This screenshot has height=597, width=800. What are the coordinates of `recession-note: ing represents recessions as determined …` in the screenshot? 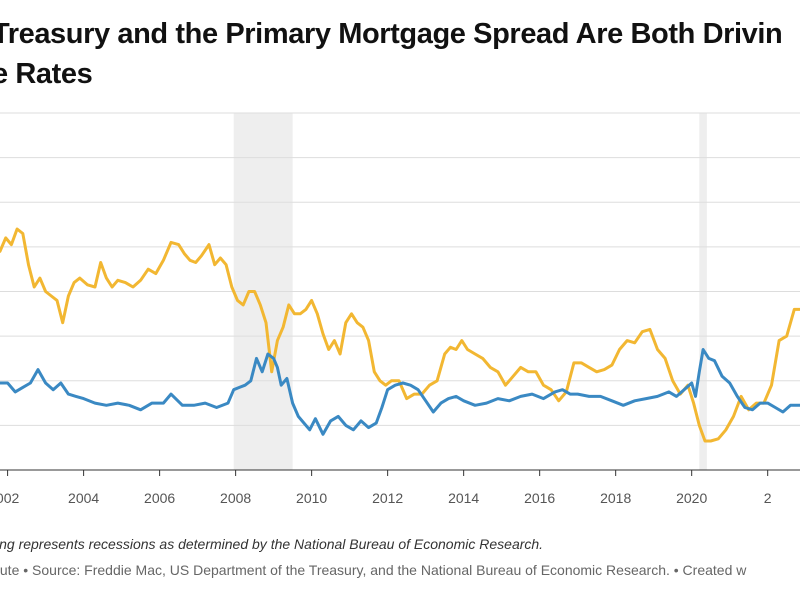 It's located at (272, 544).